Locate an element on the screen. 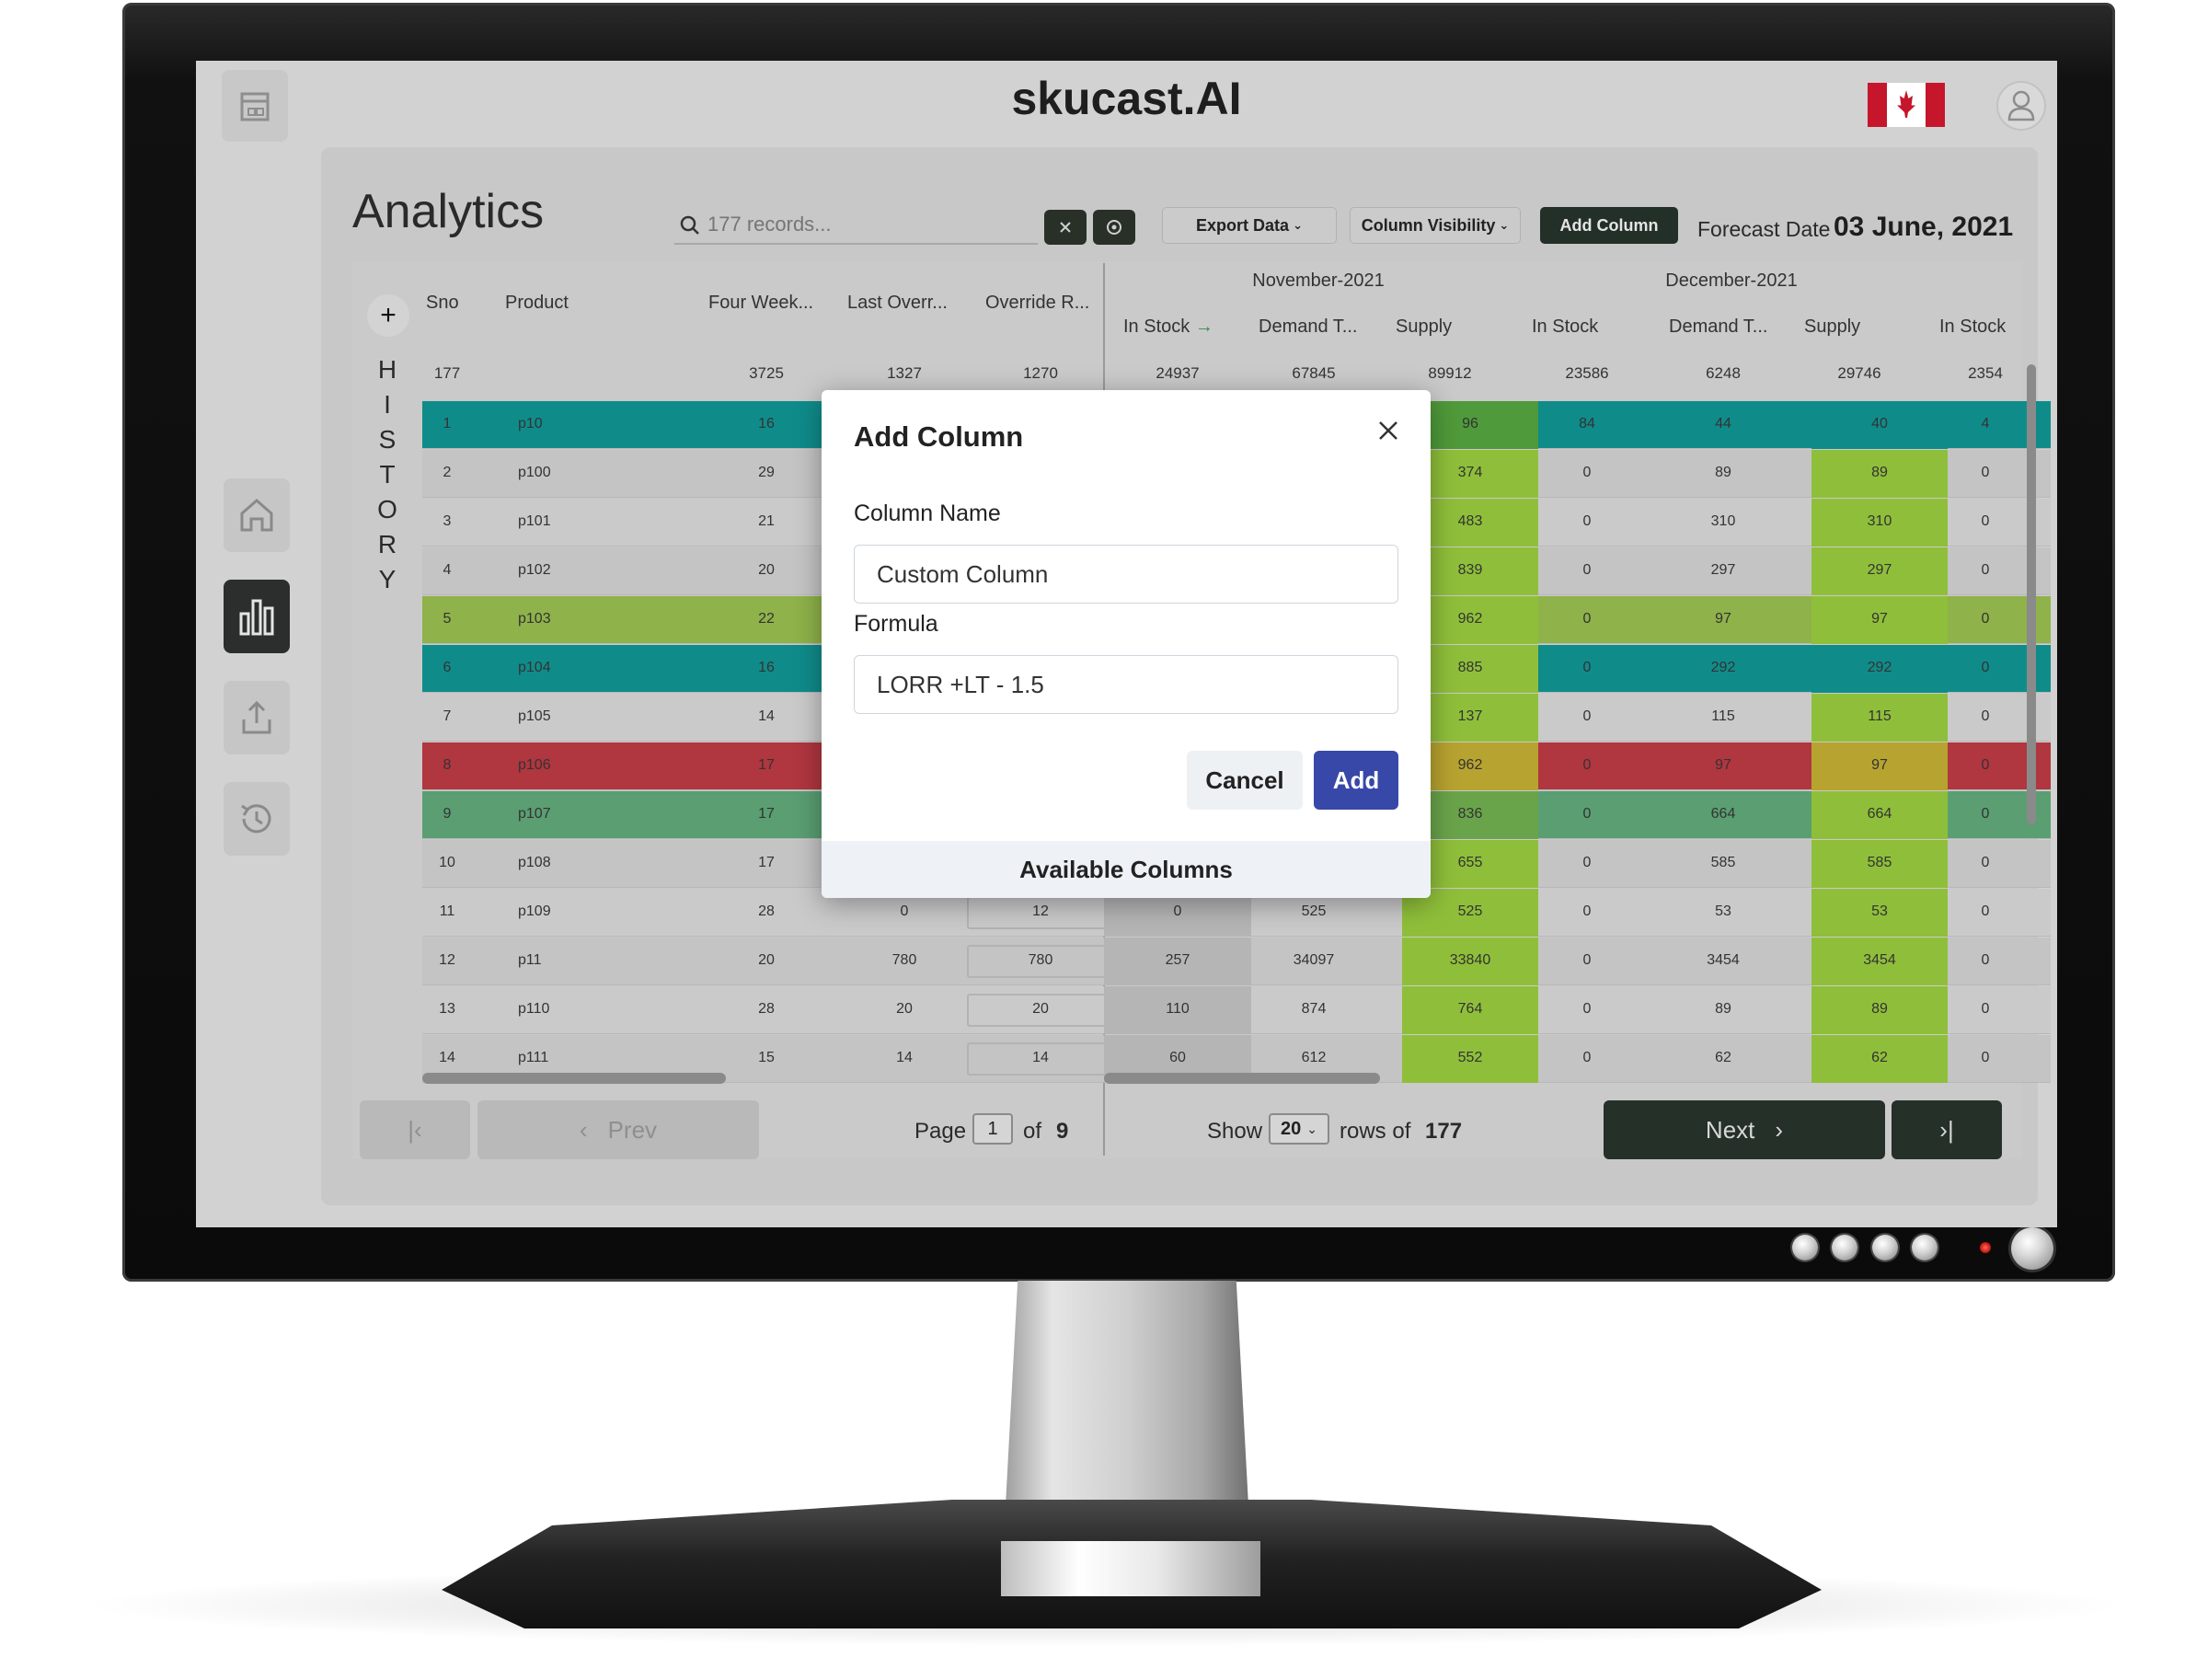  table-cell-next-in-stock: 0 is located at coordinates (1985, 472).